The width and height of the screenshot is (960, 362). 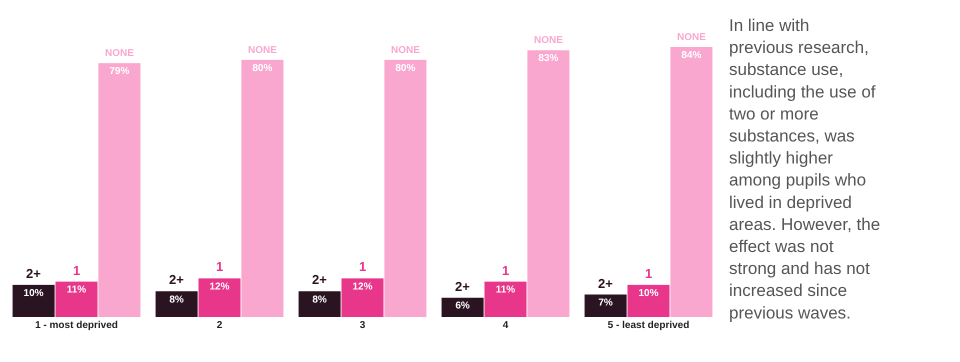 What do you see at coordinates (605, 303) in the screenshot?
I see `data-label: 7%` at bounding box center [605, 303].